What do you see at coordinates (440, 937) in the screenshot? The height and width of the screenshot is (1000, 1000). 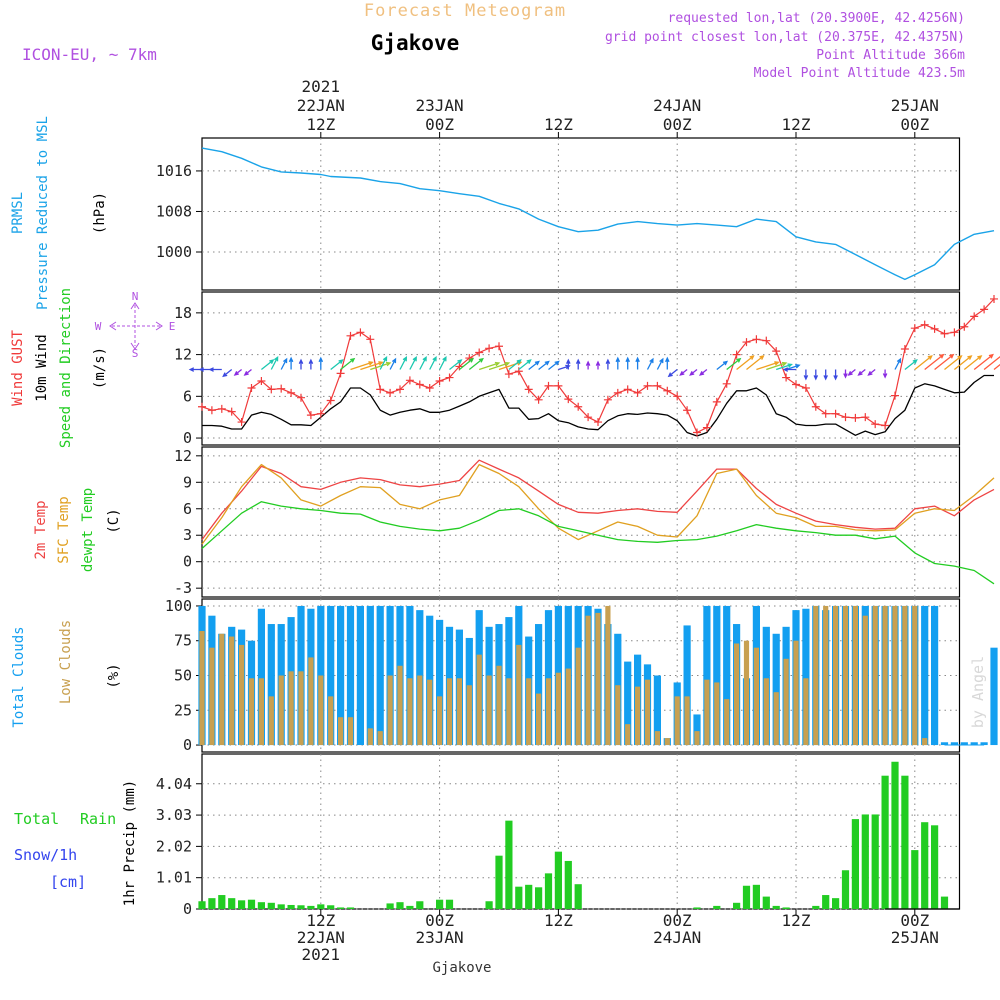 I see `bottom-time-label: 23JAN` at bounding box center [440, 937].